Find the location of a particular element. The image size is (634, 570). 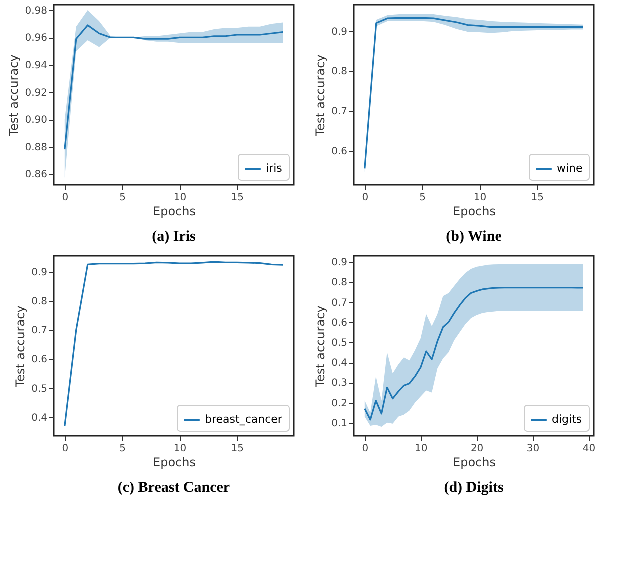

y-tick-label: 0.90 is located at coordinates (36, 120).